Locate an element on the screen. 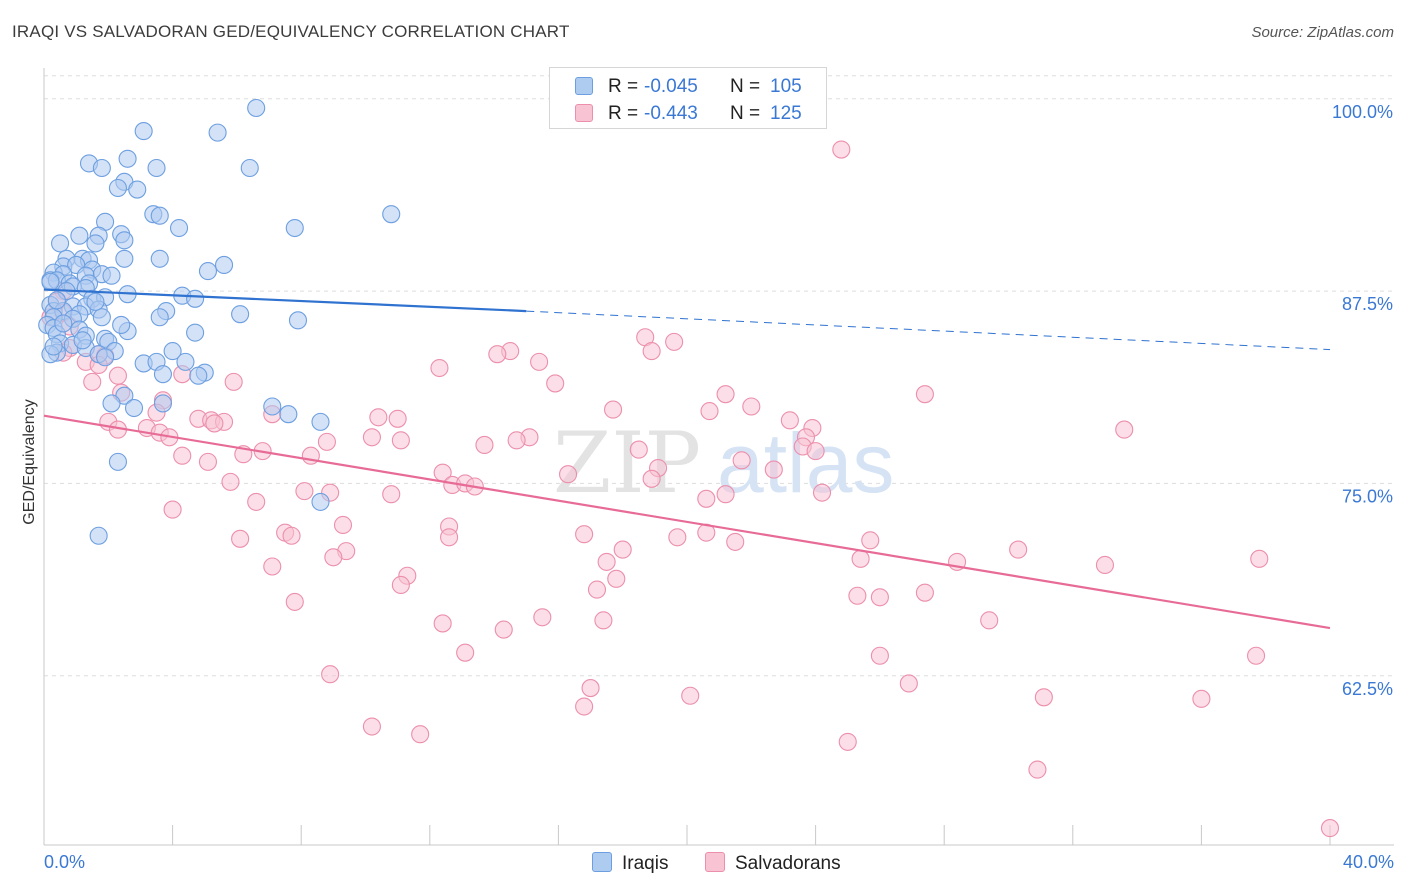  y-tick-labels: 62.5% 75.0% 87.5% 100.0% is located at coordinates (1362, 400).